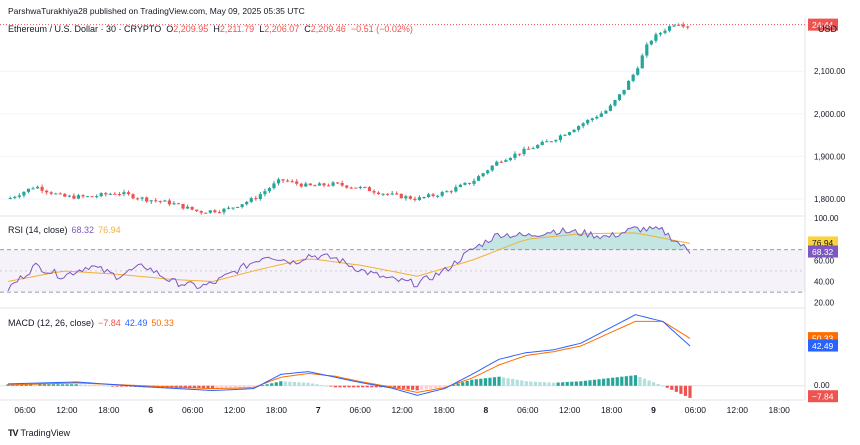  I want to click on time-tick-label: 6, so click(150, 410).